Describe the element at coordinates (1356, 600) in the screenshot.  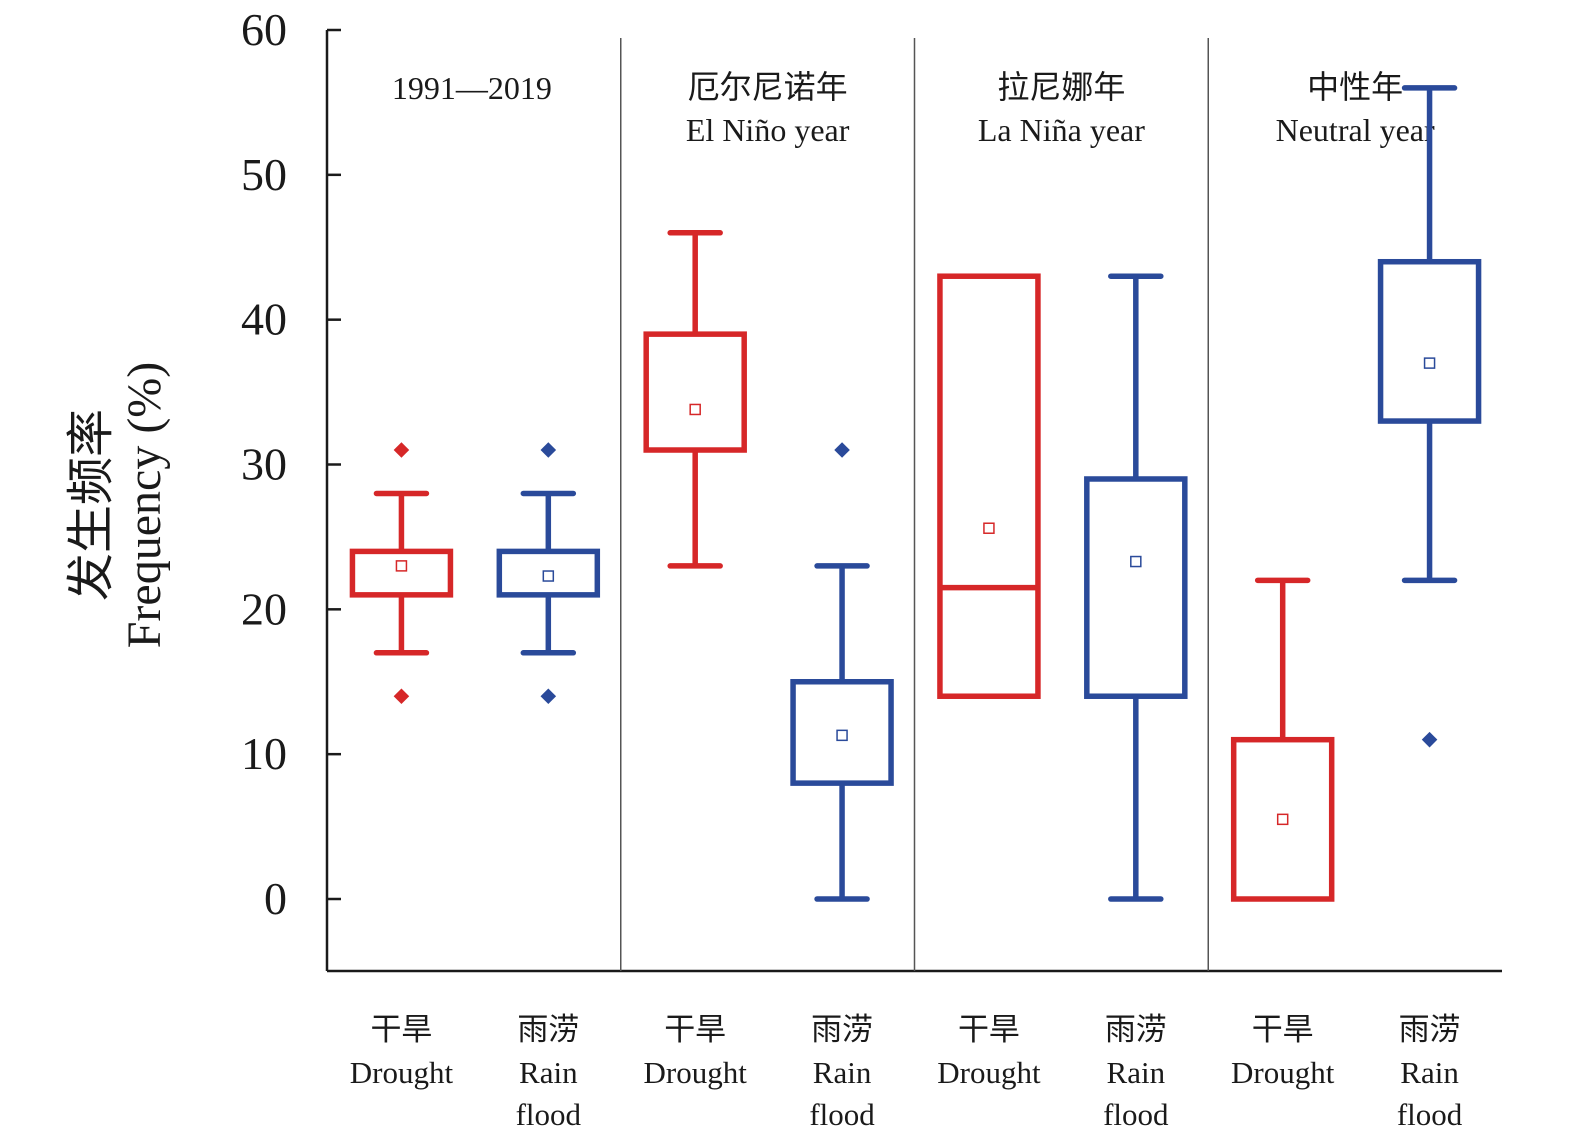
I see `panel: 中性年 Neutral year 干旱 Drought 雨涝 Rain flood` at that location.